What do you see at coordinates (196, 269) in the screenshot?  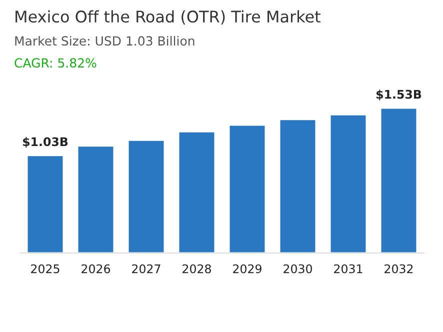 I see `x-tick-label: 2028` at bounding box center [196, 269].